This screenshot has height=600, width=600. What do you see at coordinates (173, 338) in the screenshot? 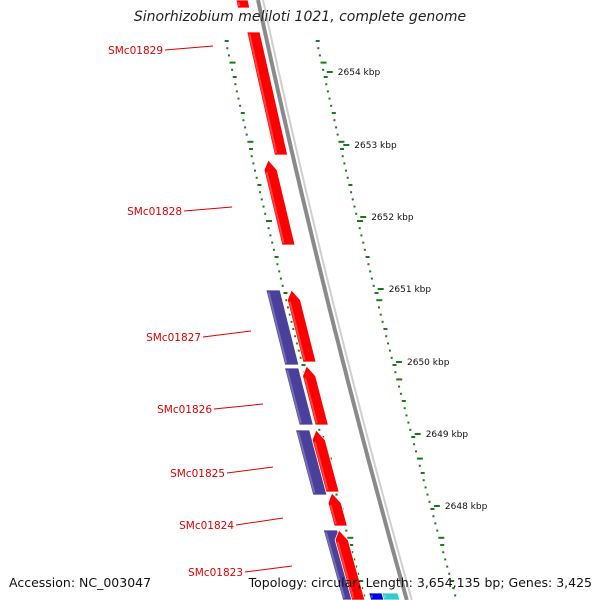
I see `gene-label: SMc01827` at bounding box center [173, 338].